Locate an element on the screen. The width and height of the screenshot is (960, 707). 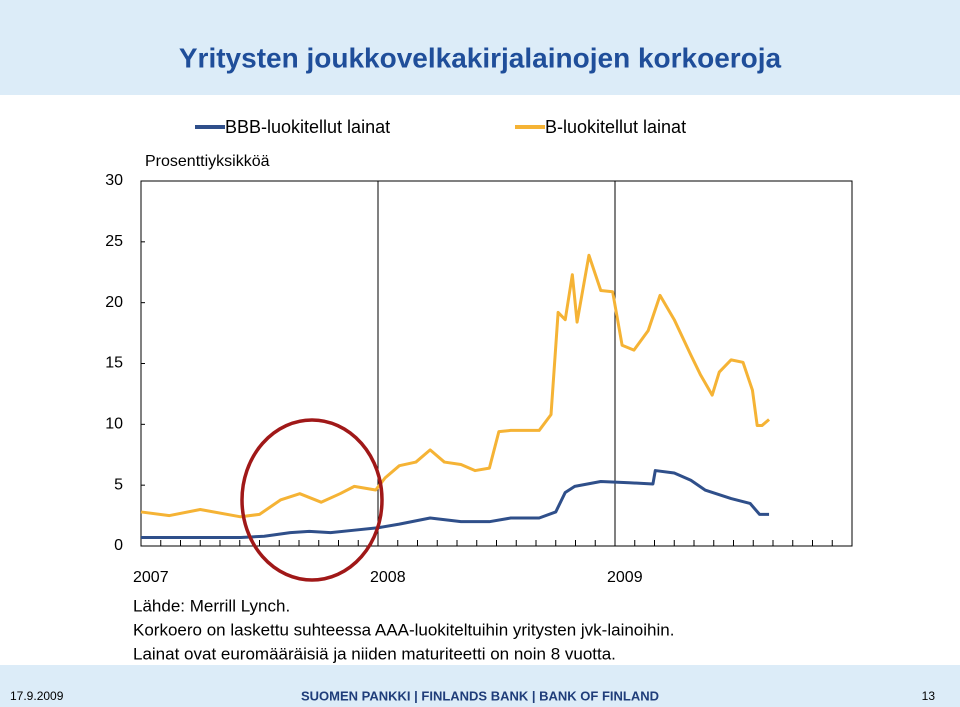
y-tick-label: 30 is located at coordinates (114, 180).